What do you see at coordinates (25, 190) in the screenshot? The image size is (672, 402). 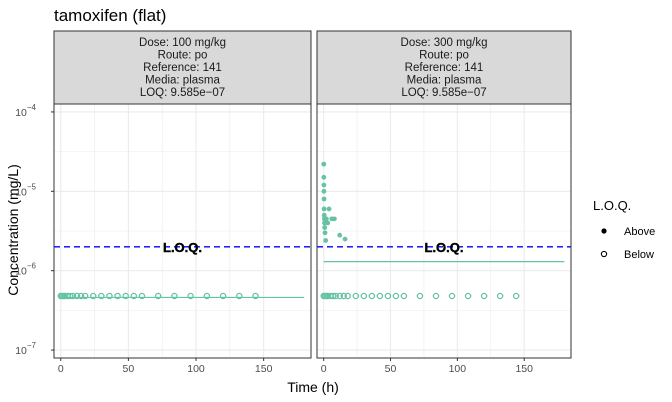 I see `y-tick-label: 10⁻⁵` at bounding box center [25, 190].